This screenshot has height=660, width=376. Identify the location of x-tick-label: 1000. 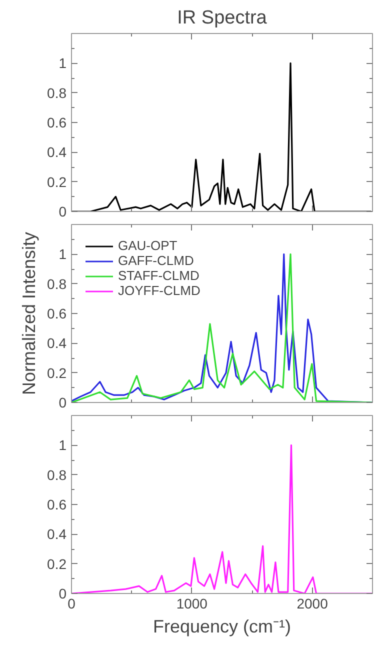
(192, 604).